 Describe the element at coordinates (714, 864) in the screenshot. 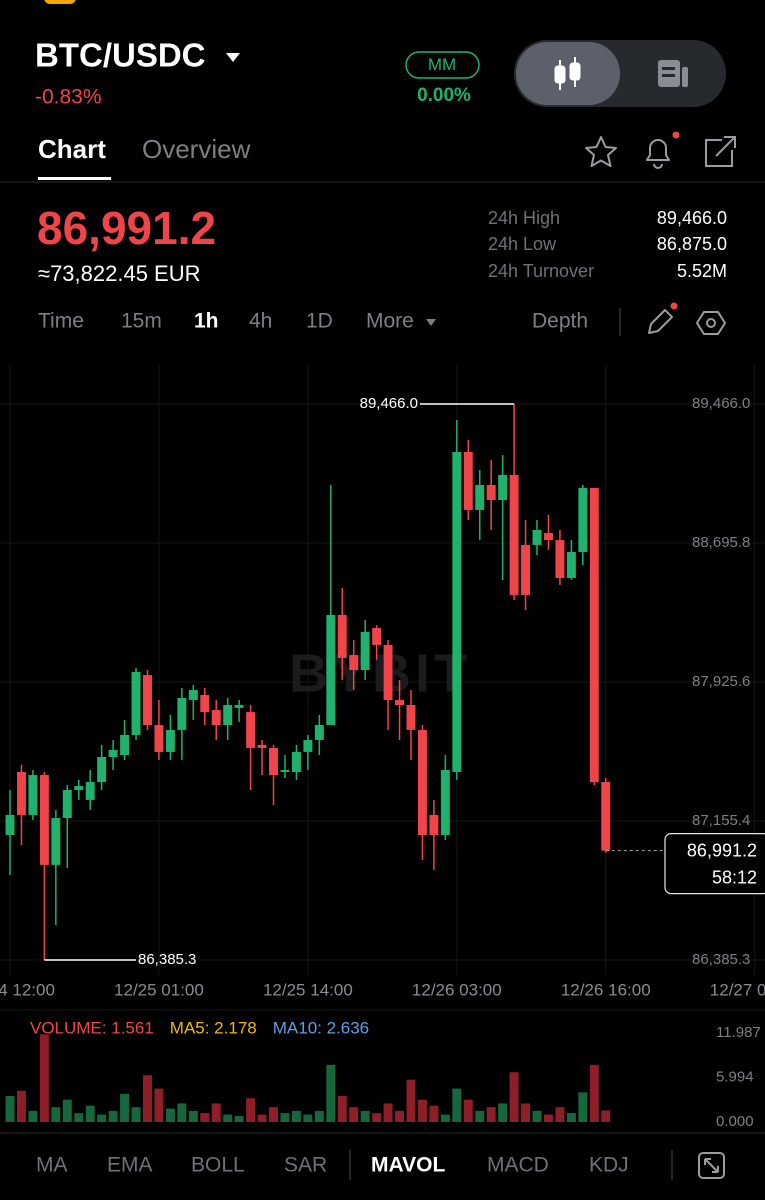

I see `last-price-box` at that location.